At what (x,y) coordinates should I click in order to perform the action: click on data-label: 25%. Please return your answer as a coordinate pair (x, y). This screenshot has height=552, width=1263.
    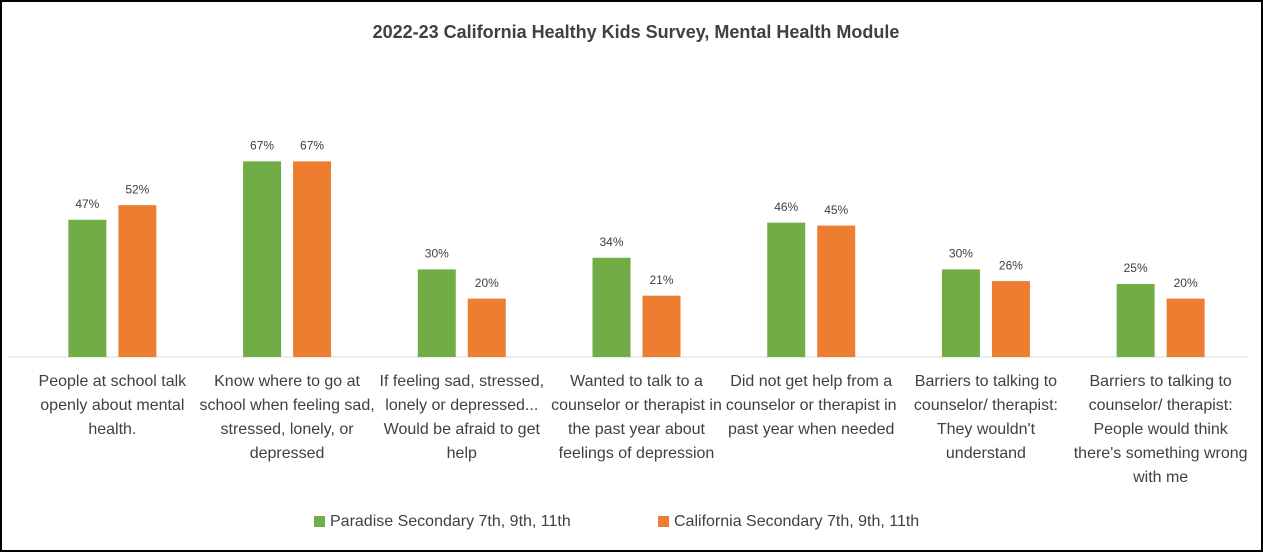
    Looking at the image, I should click on (1136, 268).